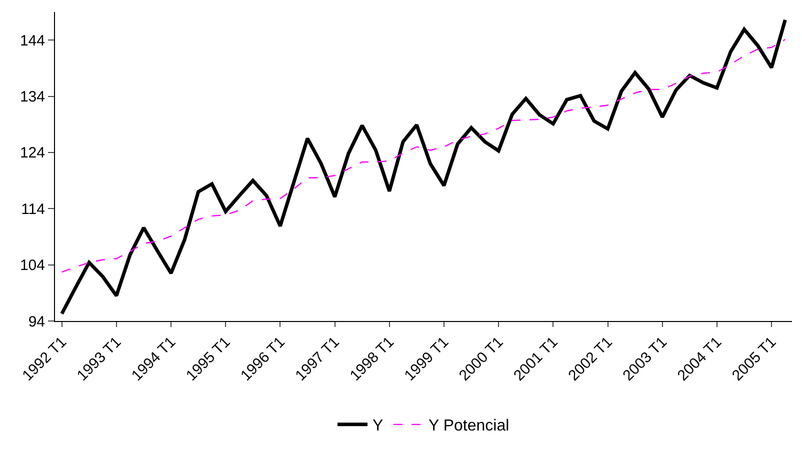 This screenshot has width=802, height=452. I want to click on y-tick-label: 134, so click(32, 97).